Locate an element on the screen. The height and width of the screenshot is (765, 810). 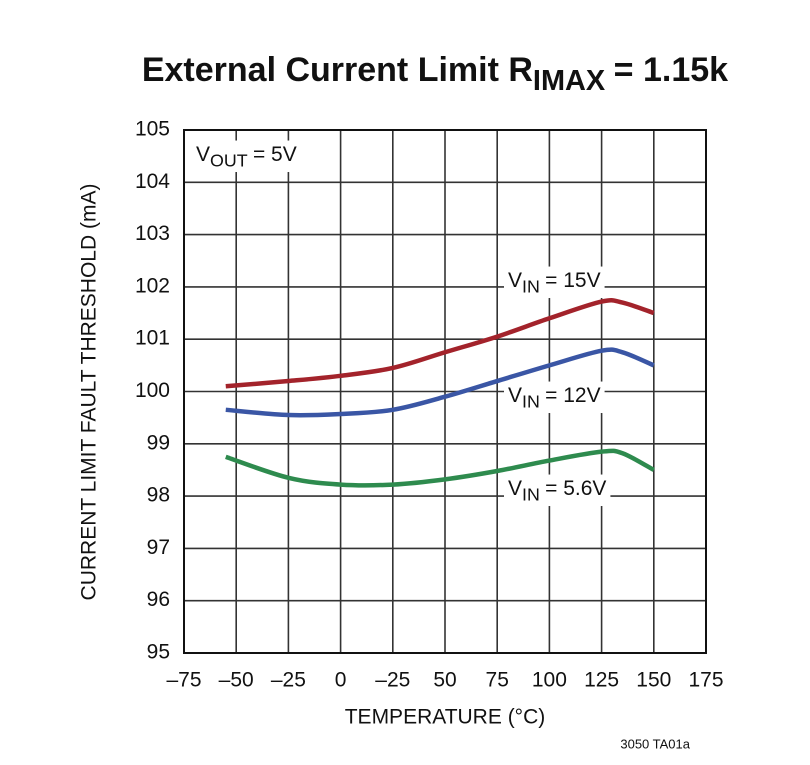
chart-title-main: External Current Limit R is located at coordinates (337, 70).